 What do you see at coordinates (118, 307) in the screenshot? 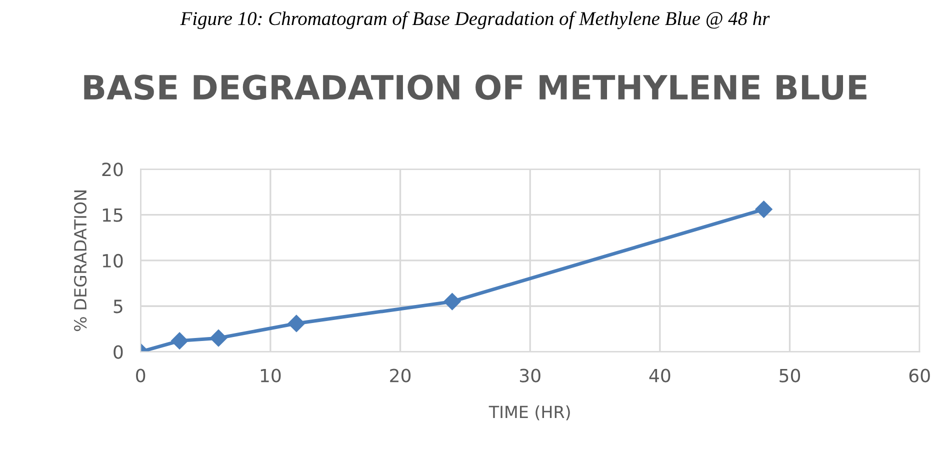
I see `y-tick-label: 5` at bounding box center [118, 307].